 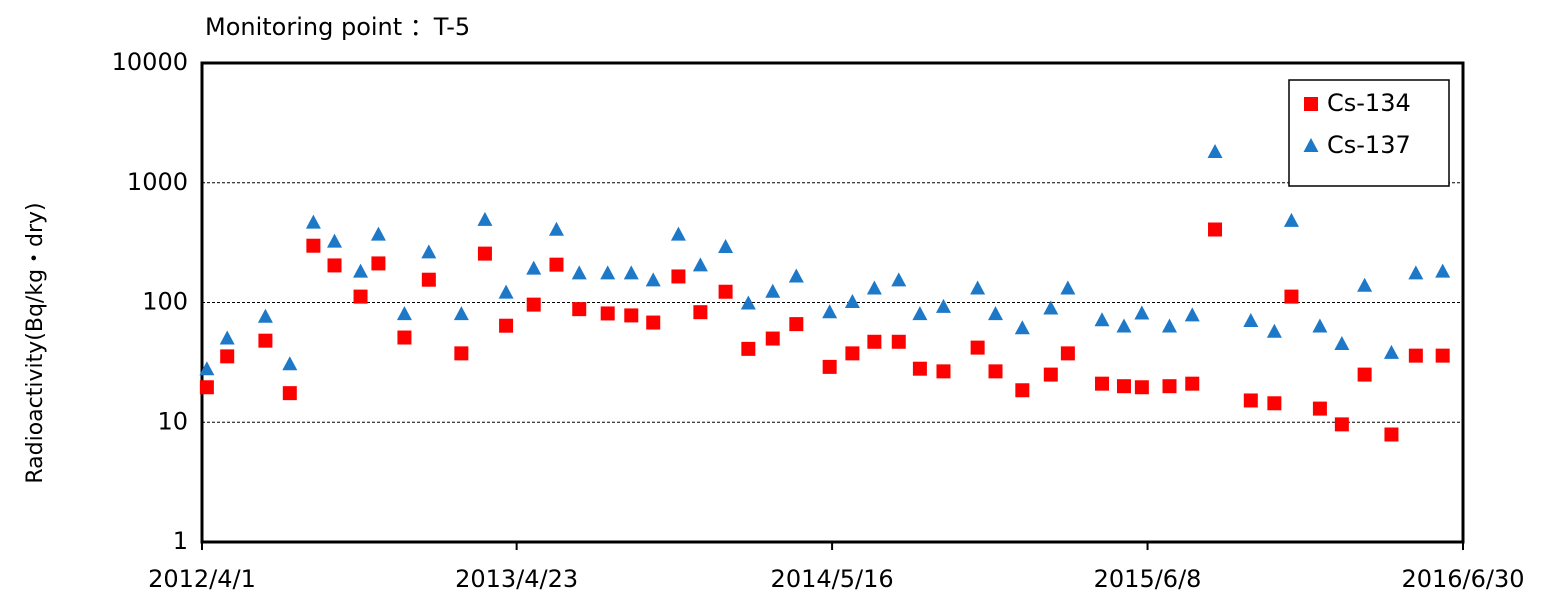 What do you see at coordinates (150, 62) in the screenshot?
I see `y-tick-label: 10000` at bounding box center [150, 62].